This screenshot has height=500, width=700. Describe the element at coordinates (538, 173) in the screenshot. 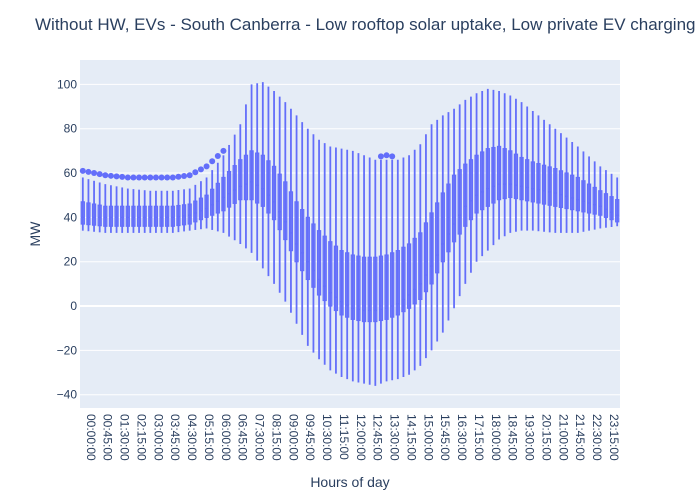

I see `box-20:15:00` at that location.